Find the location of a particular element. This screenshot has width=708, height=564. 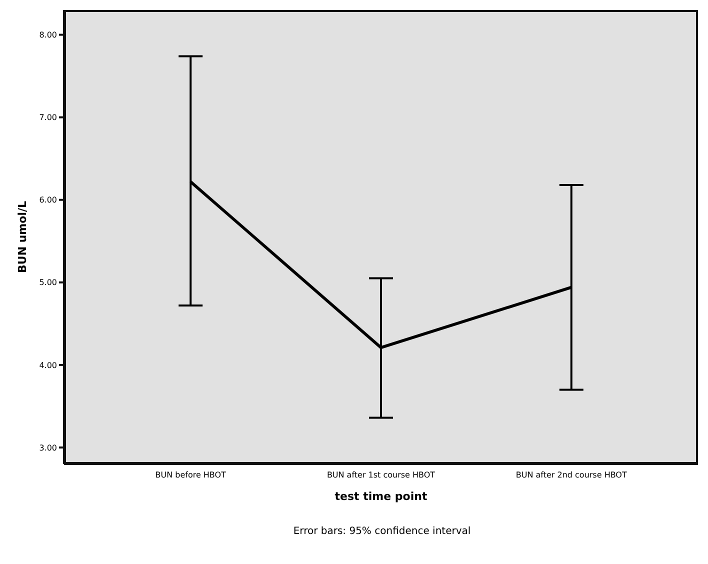

y-tick-label: 6.00 is located at coordinates (48, 200).